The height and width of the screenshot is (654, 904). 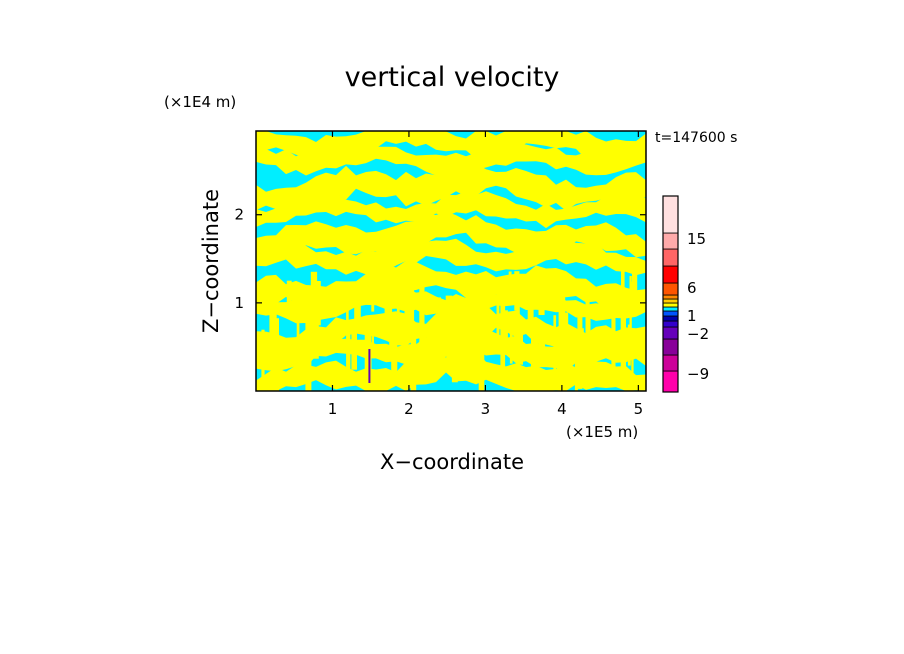 What do you see at coordinates (211, 261) in the screenshot?
I see `y-axis-title: Z−coordinate` at bounding box center [211, 261].